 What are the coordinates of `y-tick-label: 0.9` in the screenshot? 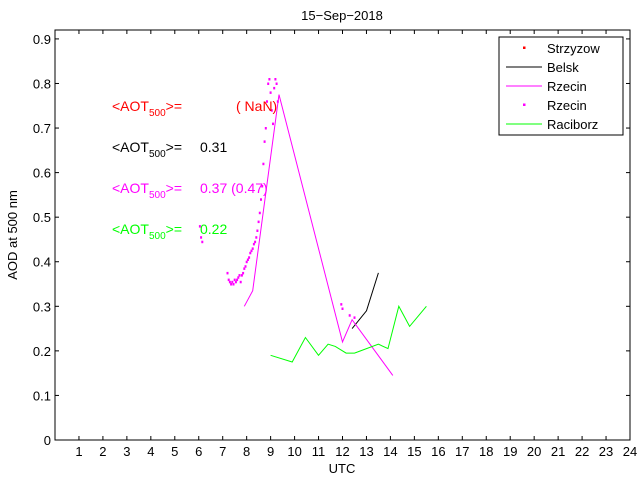 It's located at (42, 39).